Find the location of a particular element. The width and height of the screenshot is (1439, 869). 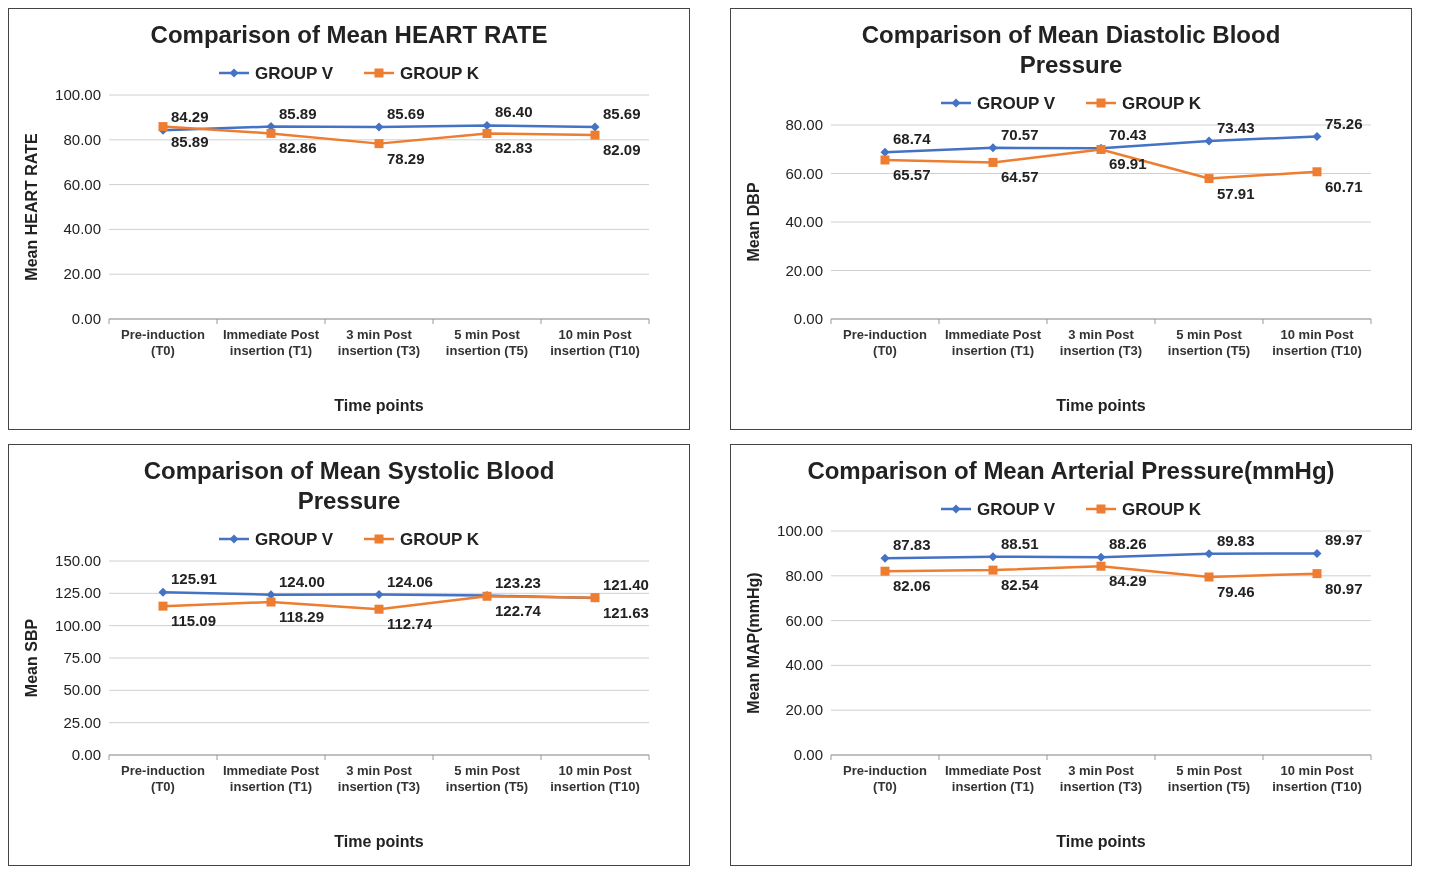

data-label: 82.54 is located at coordinates (1020, 585).